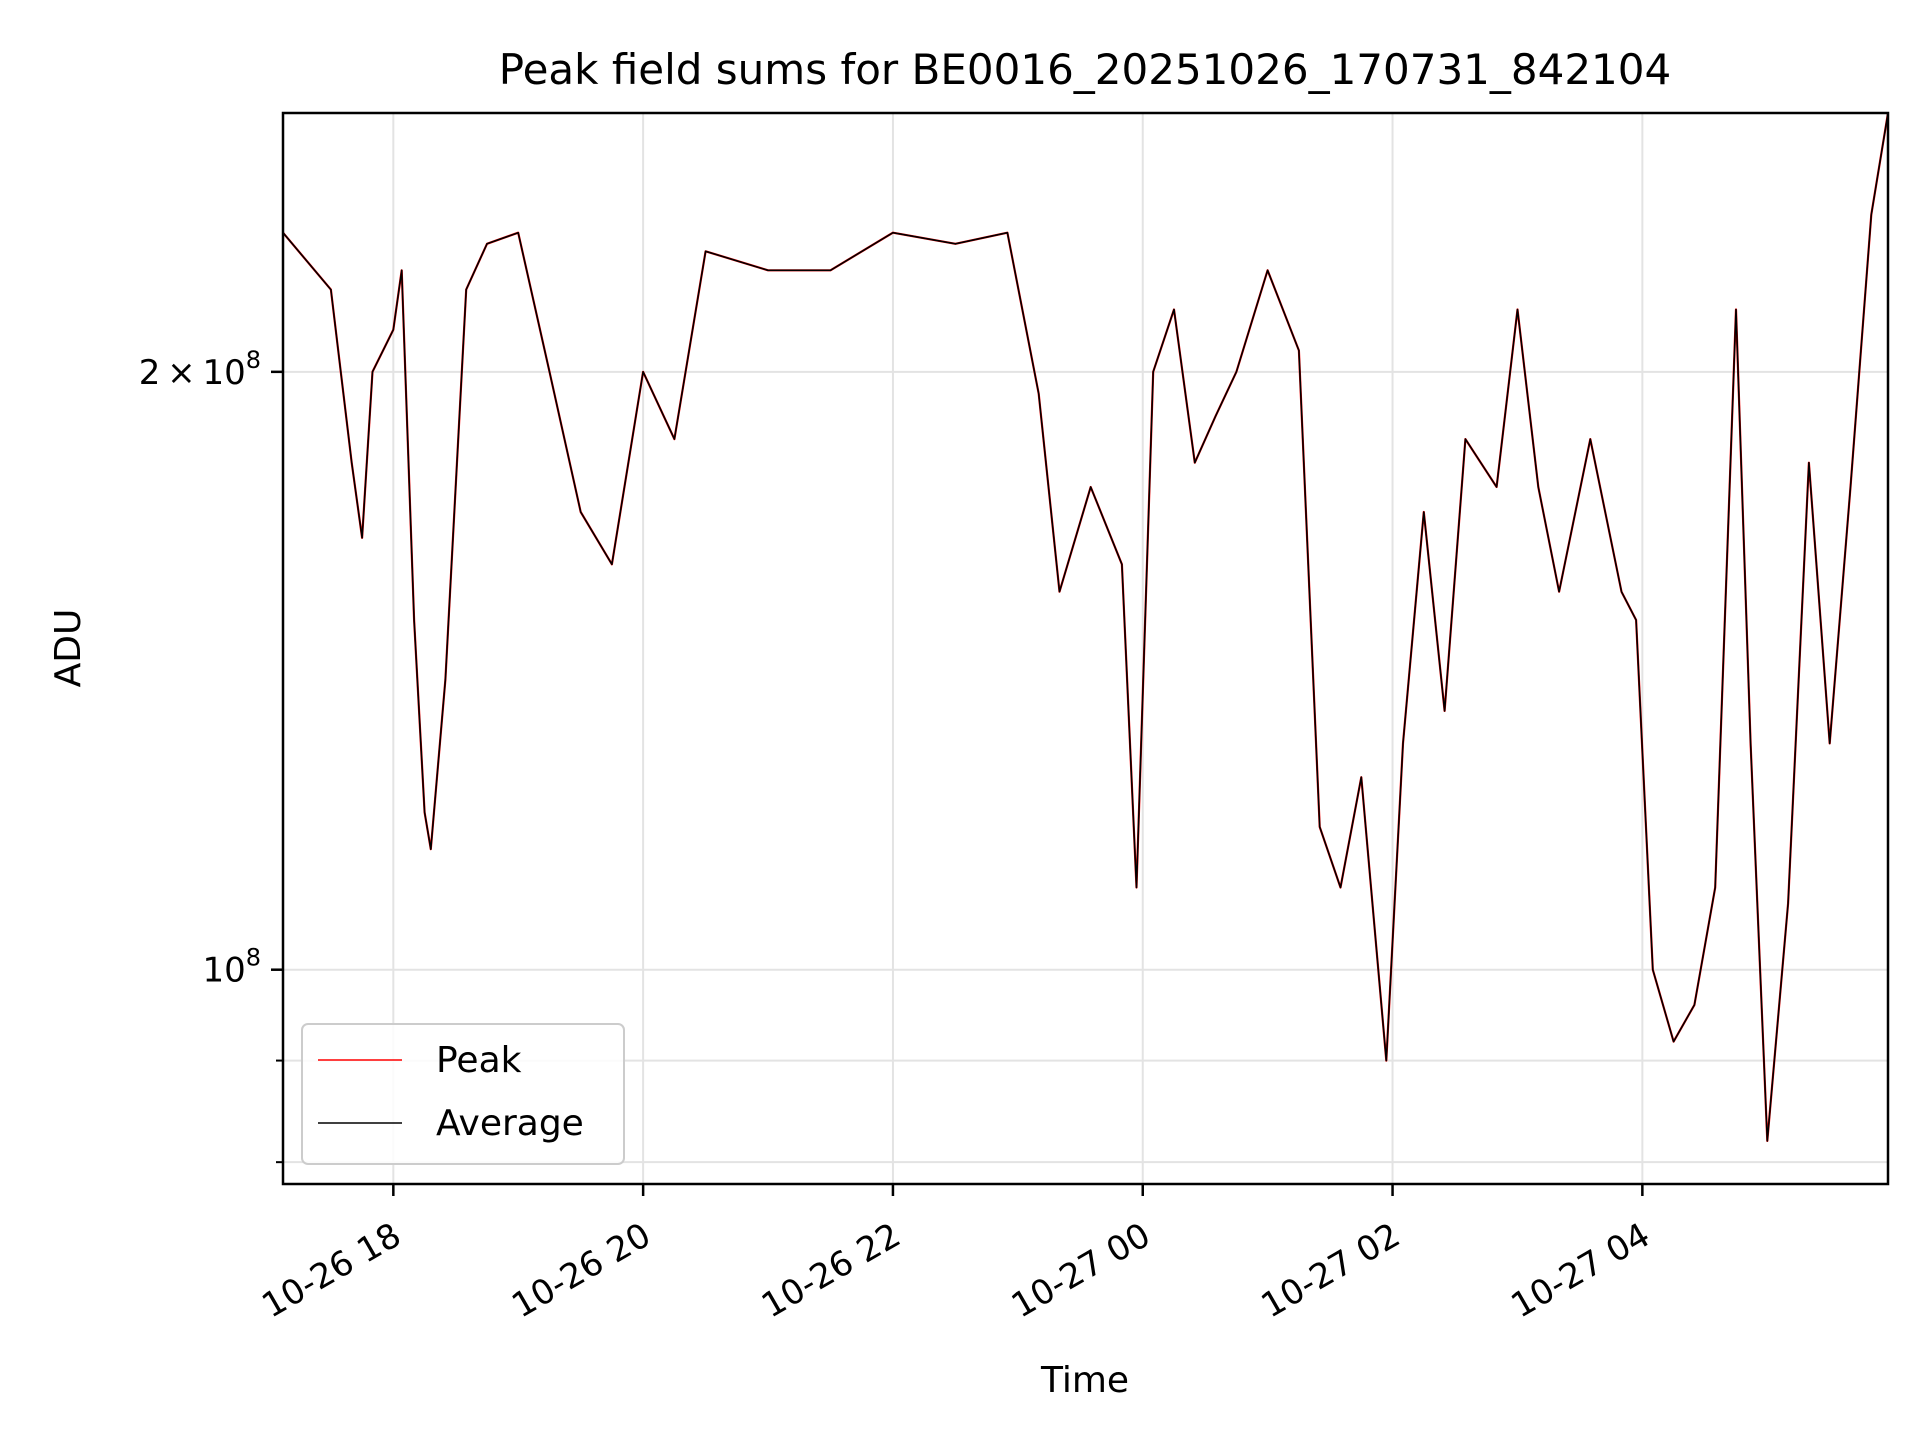 The height and width of the screenshot is (1440, 1920). What do you see at coordinates (1084, 1380) in the screenshot?
I see `x-axis-label: Time` at bounding box center [1084, 1380].